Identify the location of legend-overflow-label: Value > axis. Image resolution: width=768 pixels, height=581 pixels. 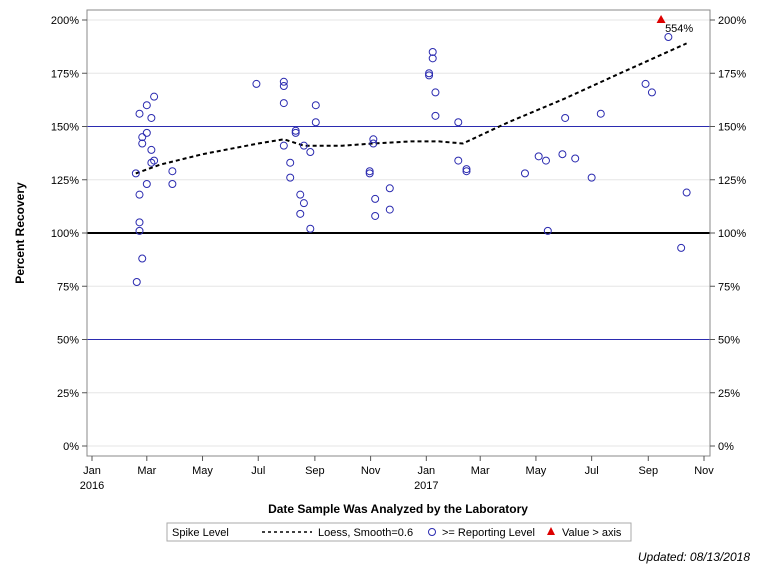
(592, 533).